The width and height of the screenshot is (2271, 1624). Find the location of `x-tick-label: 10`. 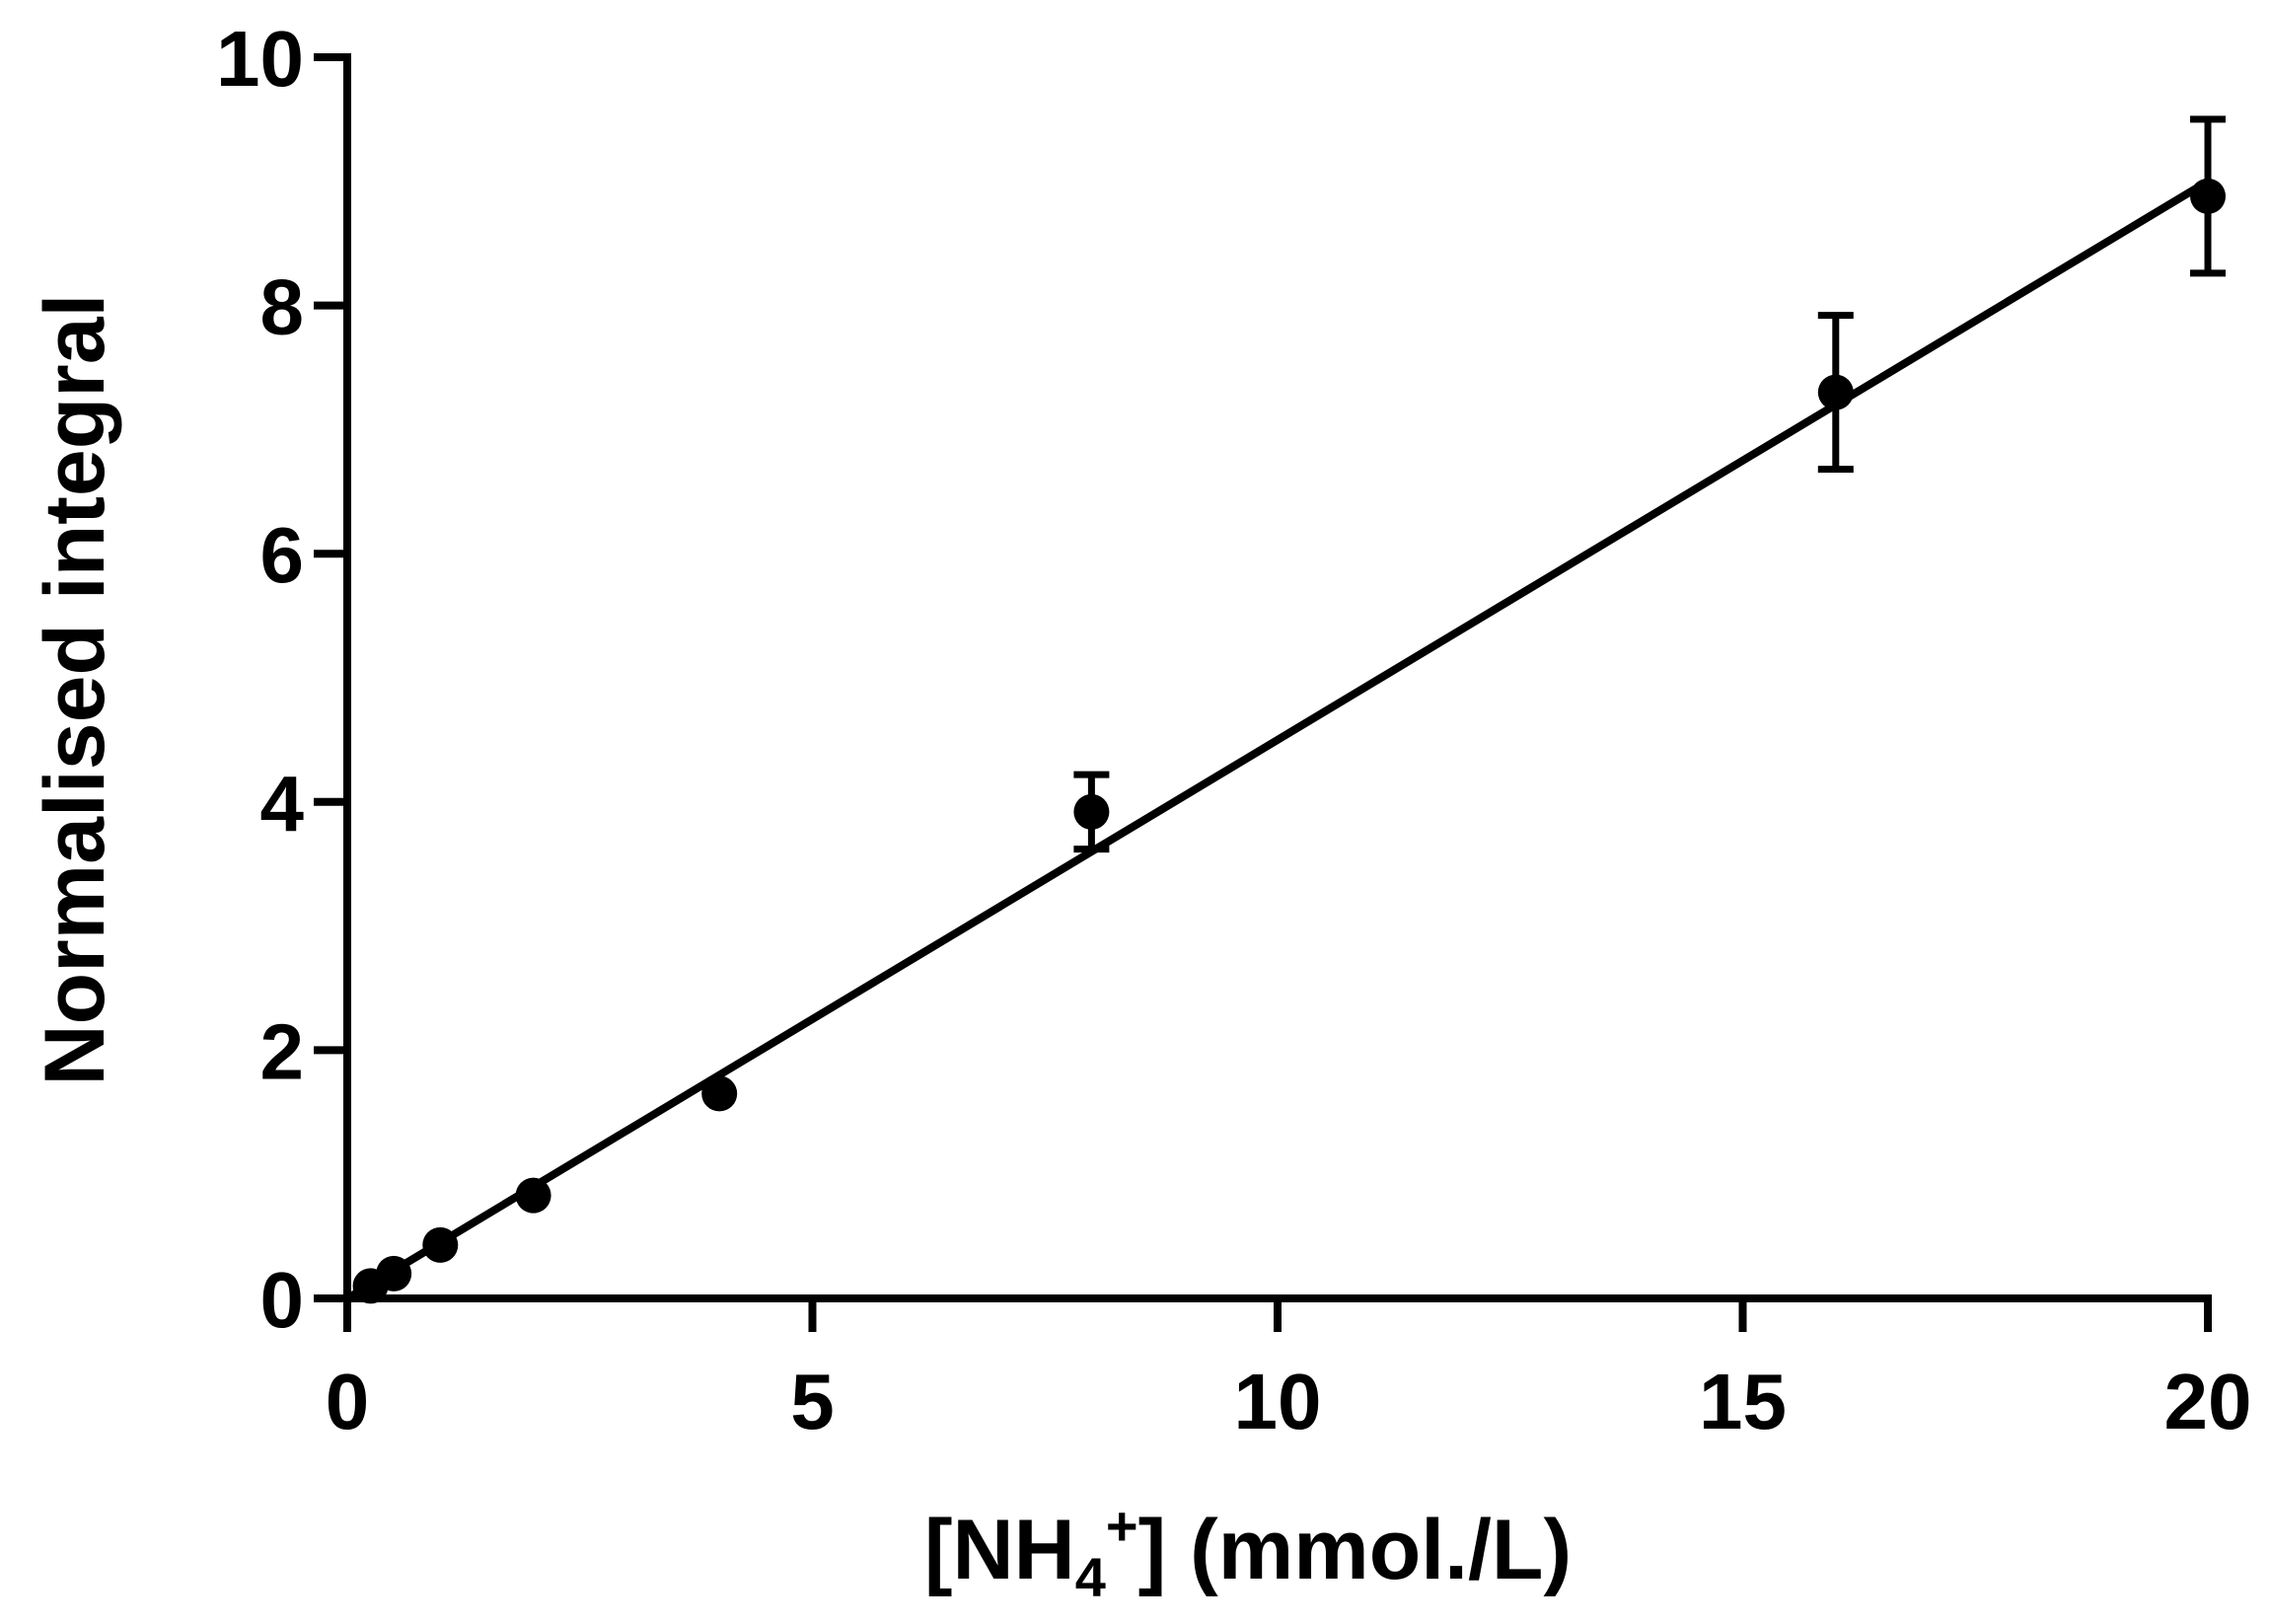

x-tick-label: 10 is located at coordinates (1278, 1401).